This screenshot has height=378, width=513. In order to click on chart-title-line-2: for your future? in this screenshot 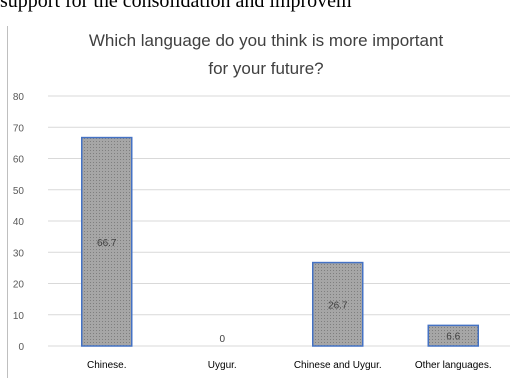, I will do `click(265, 68)`.